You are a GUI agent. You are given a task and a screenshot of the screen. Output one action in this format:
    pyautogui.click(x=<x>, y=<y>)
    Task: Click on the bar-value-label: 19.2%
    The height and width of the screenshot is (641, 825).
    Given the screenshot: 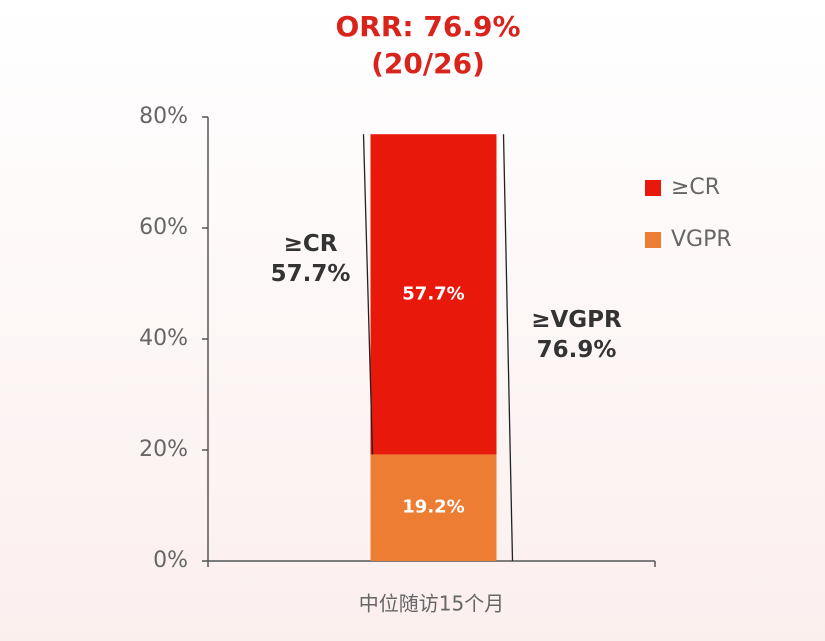 What is the action you would take?
    pyautogui.click(x=433, y=507)
    